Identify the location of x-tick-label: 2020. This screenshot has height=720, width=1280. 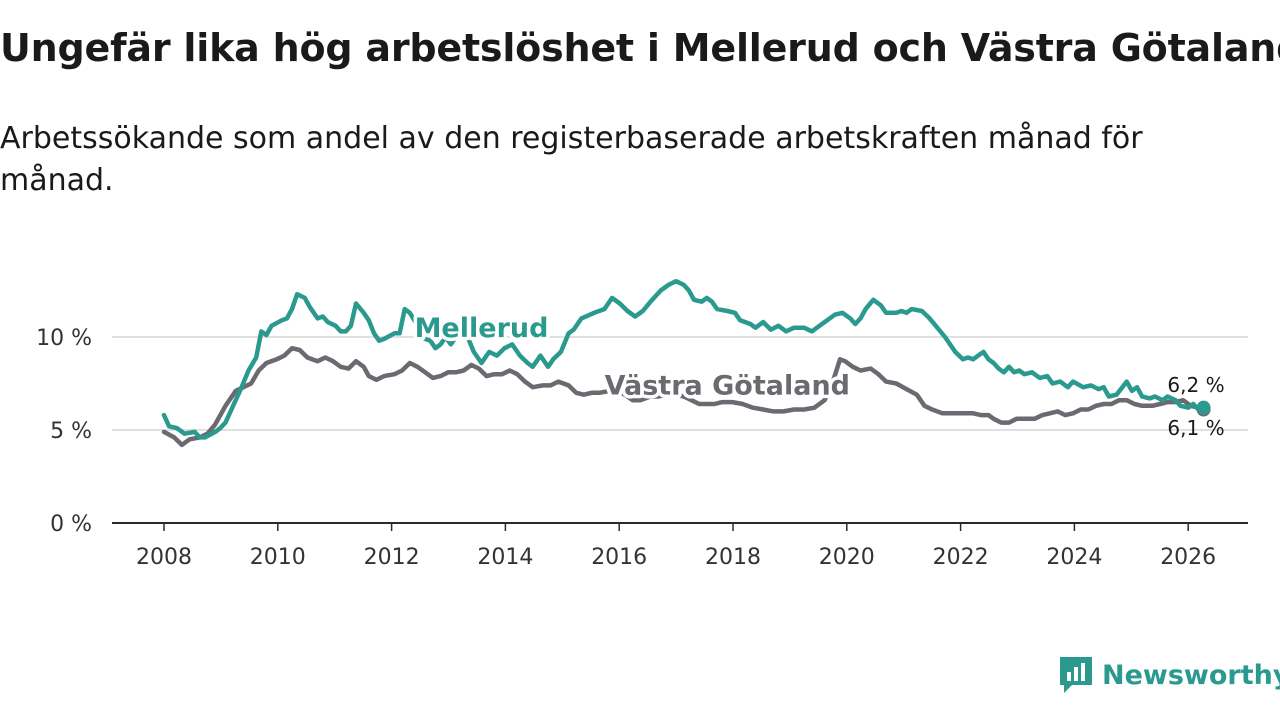
(847, 557).